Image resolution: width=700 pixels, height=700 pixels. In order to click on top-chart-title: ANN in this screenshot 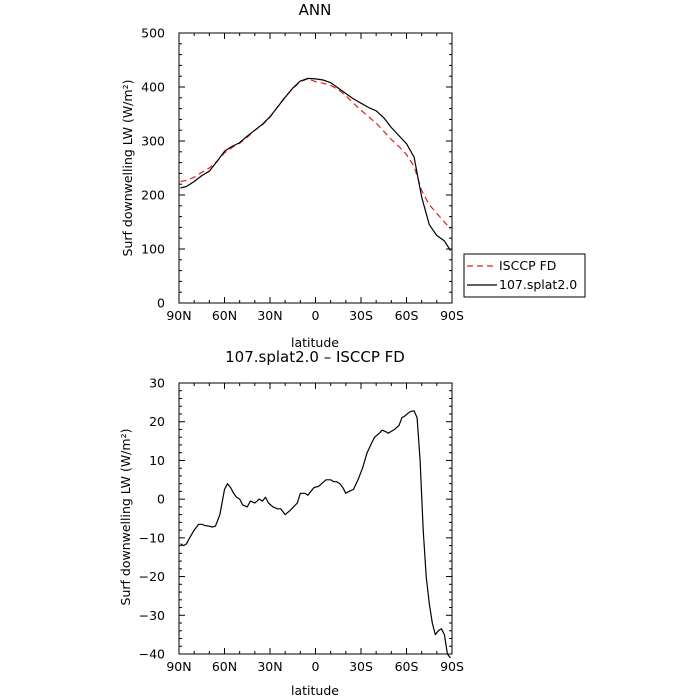, I will do `click(315, 10)`.